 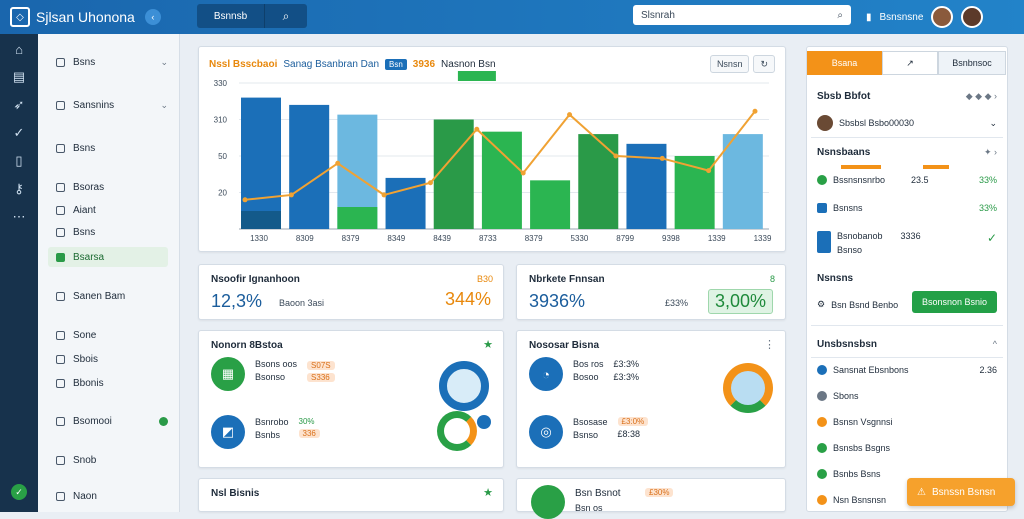 I want to click on metric-sub: Bsnbs, so click(x=268, y=435).